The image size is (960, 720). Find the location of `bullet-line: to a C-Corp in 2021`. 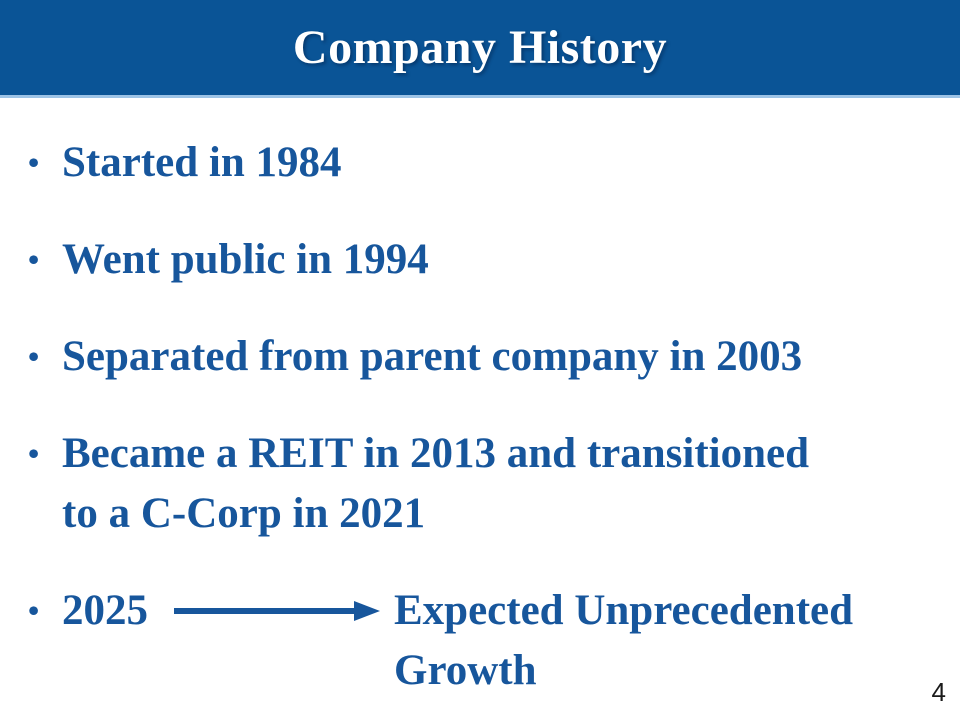

bullet-line: to a C-Corp in 2021 is located at coordinates (244, 513).